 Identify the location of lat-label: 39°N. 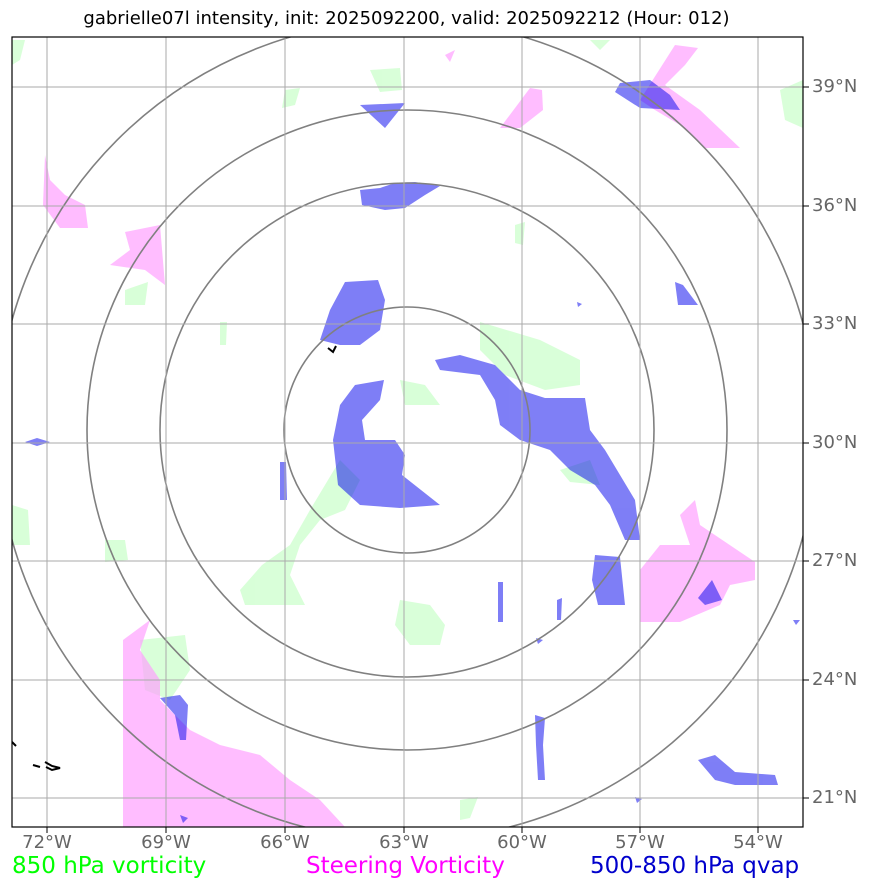
(835, 86).